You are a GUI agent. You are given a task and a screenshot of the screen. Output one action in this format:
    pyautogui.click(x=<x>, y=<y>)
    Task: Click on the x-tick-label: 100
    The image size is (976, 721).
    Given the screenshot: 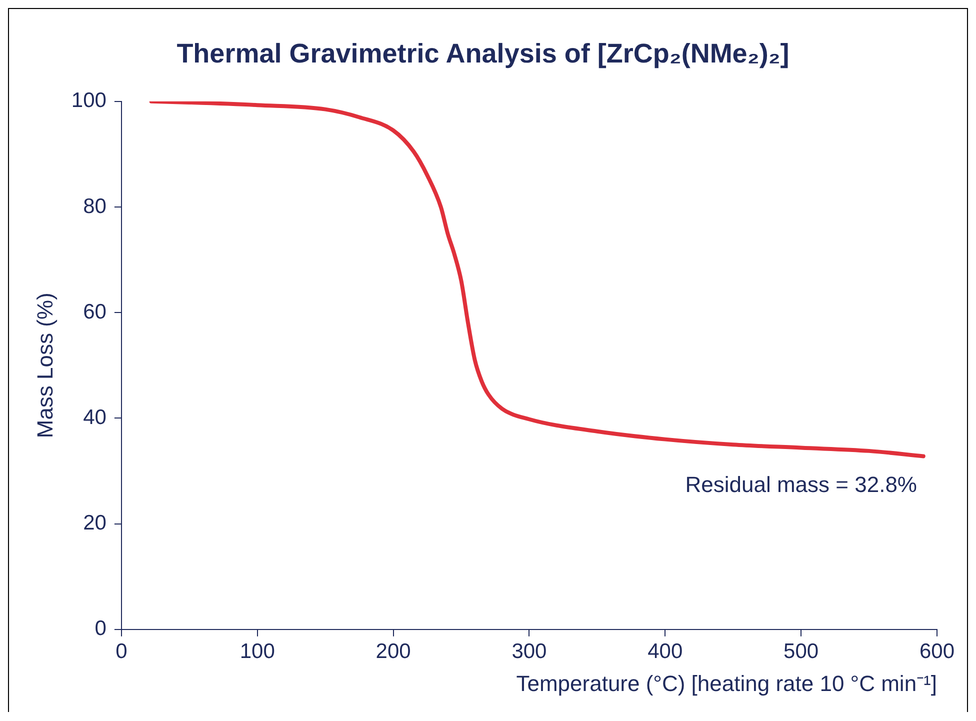 What is the action you would take?
    pyautogui.click(x=257, y=651)
    